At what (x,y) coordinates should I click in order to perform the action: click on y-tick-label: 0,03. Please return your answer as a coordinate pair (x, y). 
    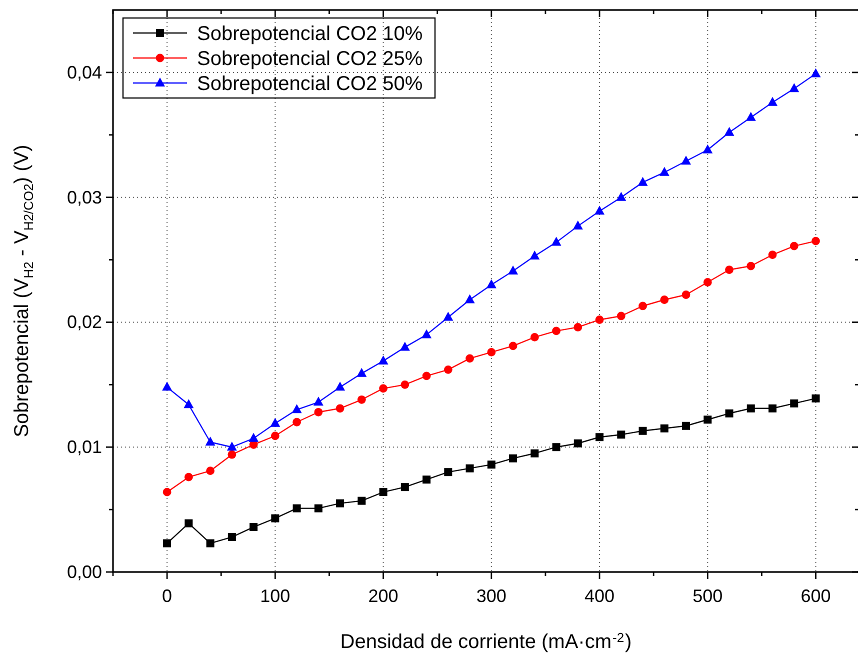
    Looking at the image, I should click on (84, 197).